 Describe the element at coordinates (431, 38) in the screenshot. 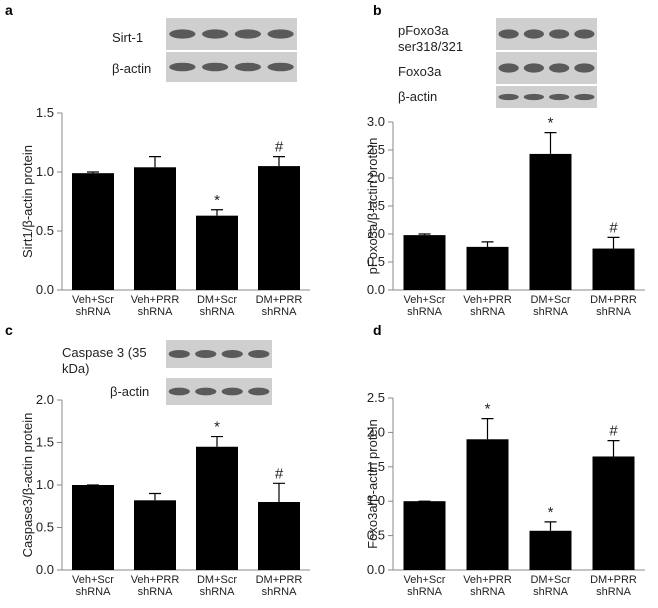

I see `blot-label: pFoxo3a ser318/321` at that location.